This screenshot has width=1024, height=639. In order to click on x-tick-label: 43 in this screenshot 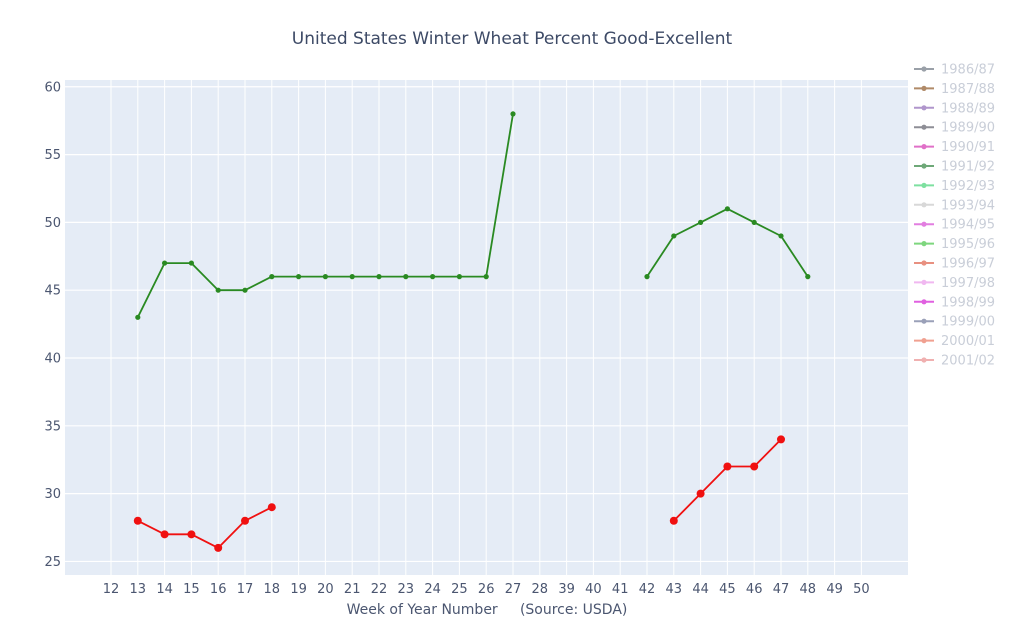, I will do `click(674, 589)`.